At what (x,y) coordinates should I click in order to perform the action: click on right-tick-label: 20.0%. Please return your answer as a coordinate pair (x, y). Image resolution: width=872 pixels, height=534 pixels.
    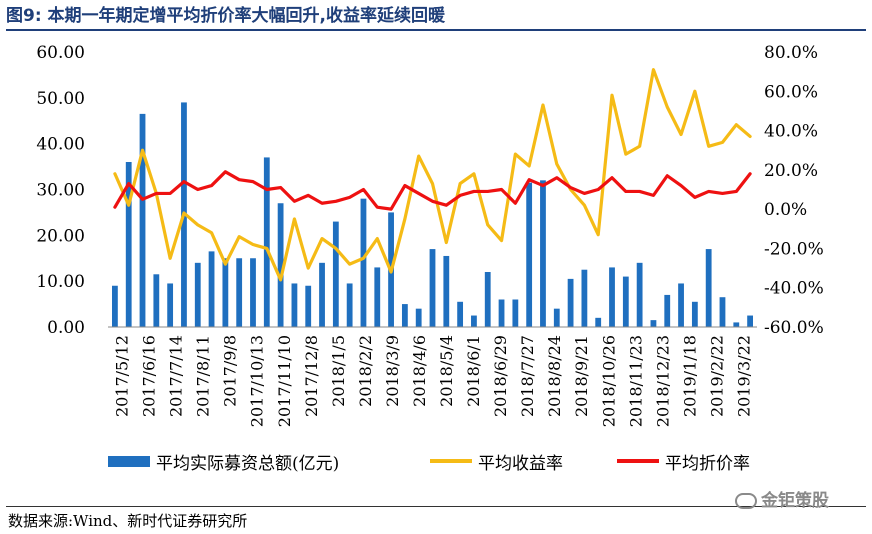
    Looking at the image, I should click on (791, 171).